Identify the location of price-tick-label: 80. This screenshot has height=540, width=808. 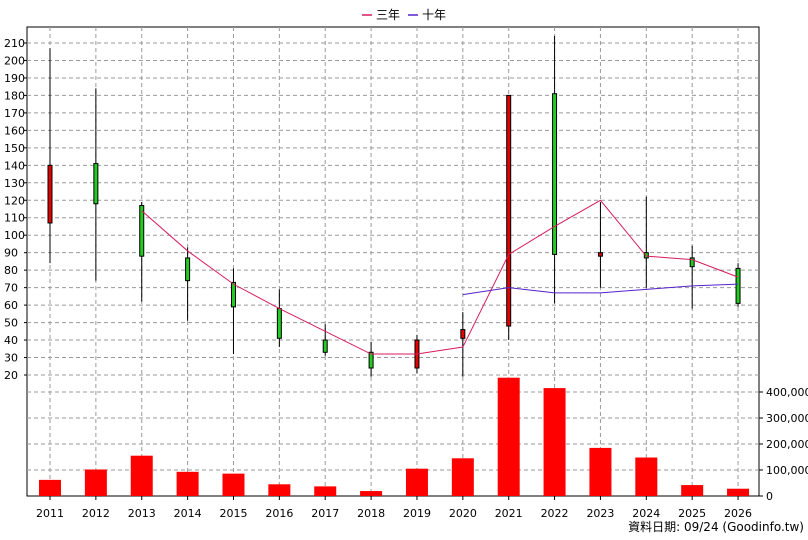
(11, 270).